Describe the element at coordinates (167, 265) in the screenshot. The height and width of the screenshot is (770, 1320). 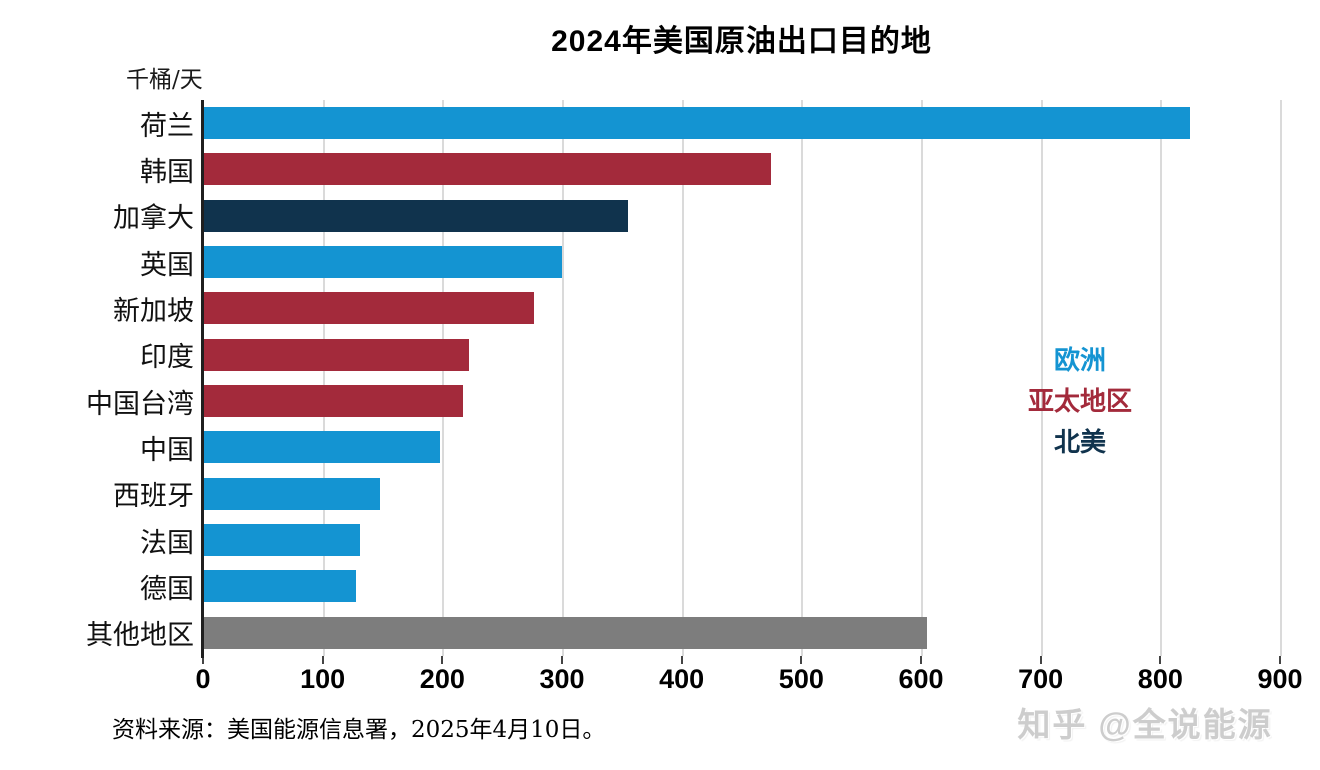
I see `category-label: 英国` at that location.